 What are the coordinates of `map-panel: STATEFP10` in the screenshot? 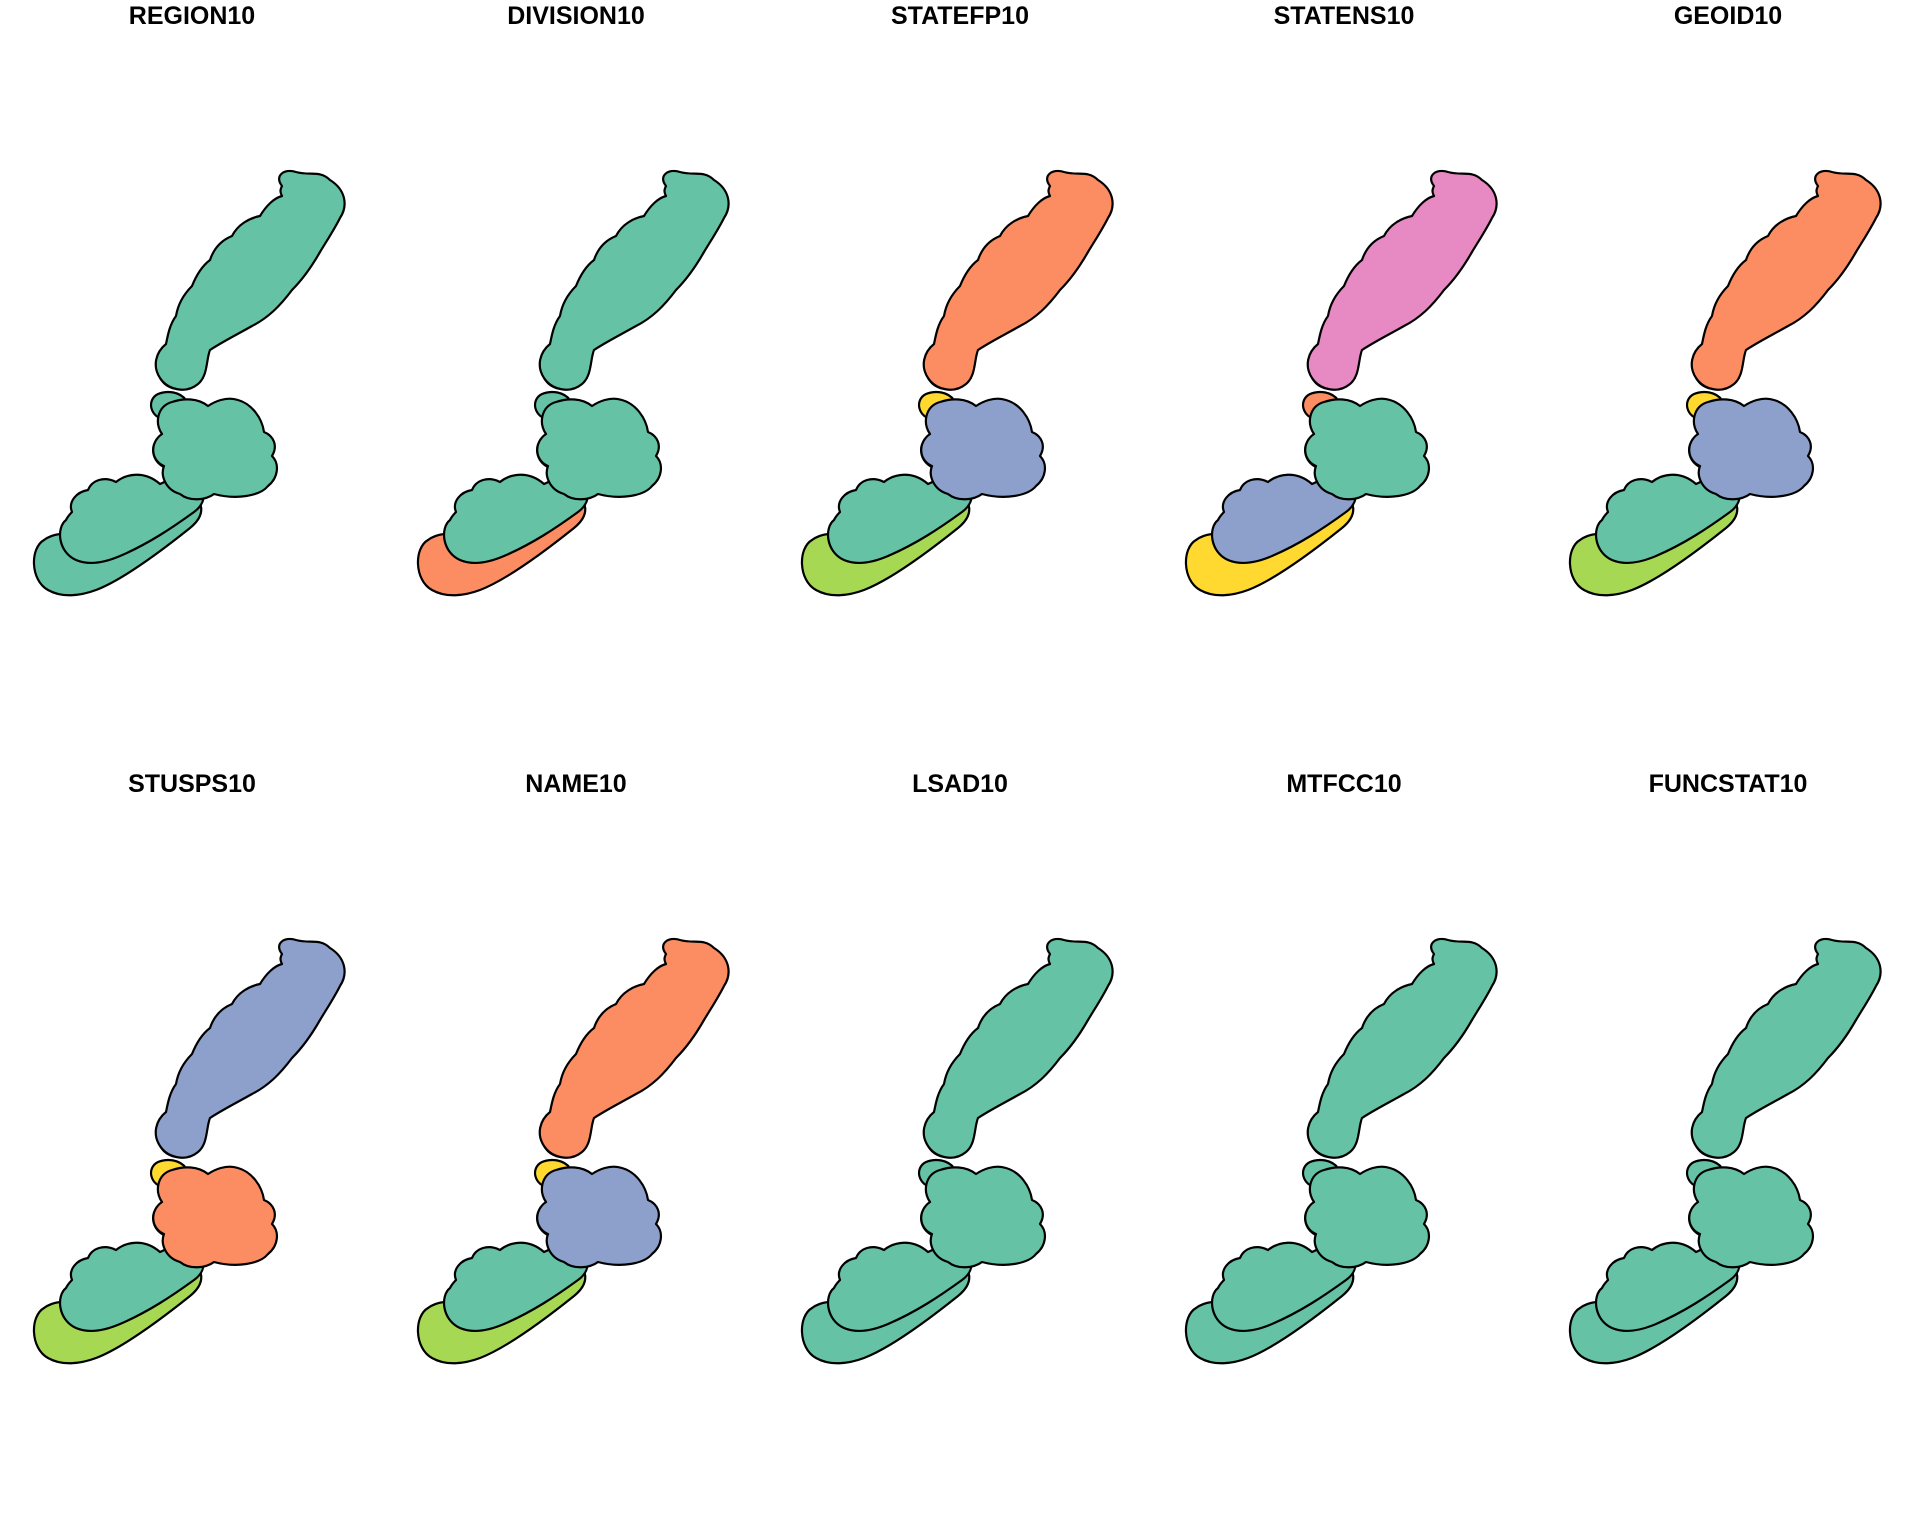 It's located at (960, 384).